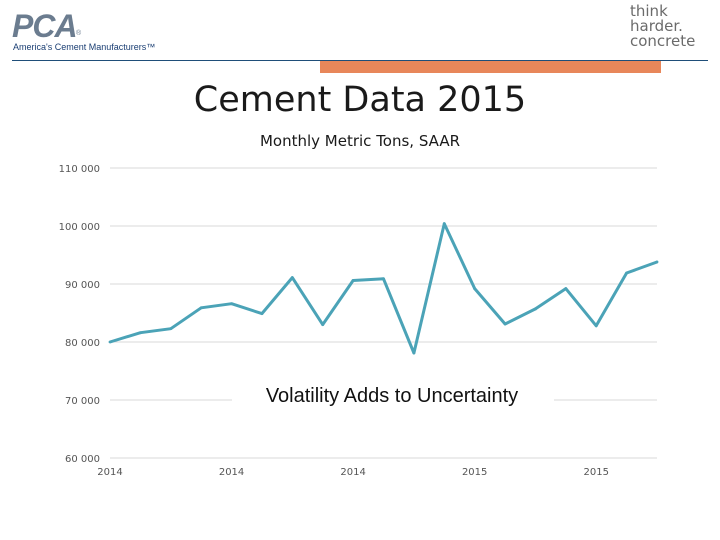  Describe the element at coordinates (663, 41) in the screenshot. I see `logo-line-concrete: concrete` at that location.